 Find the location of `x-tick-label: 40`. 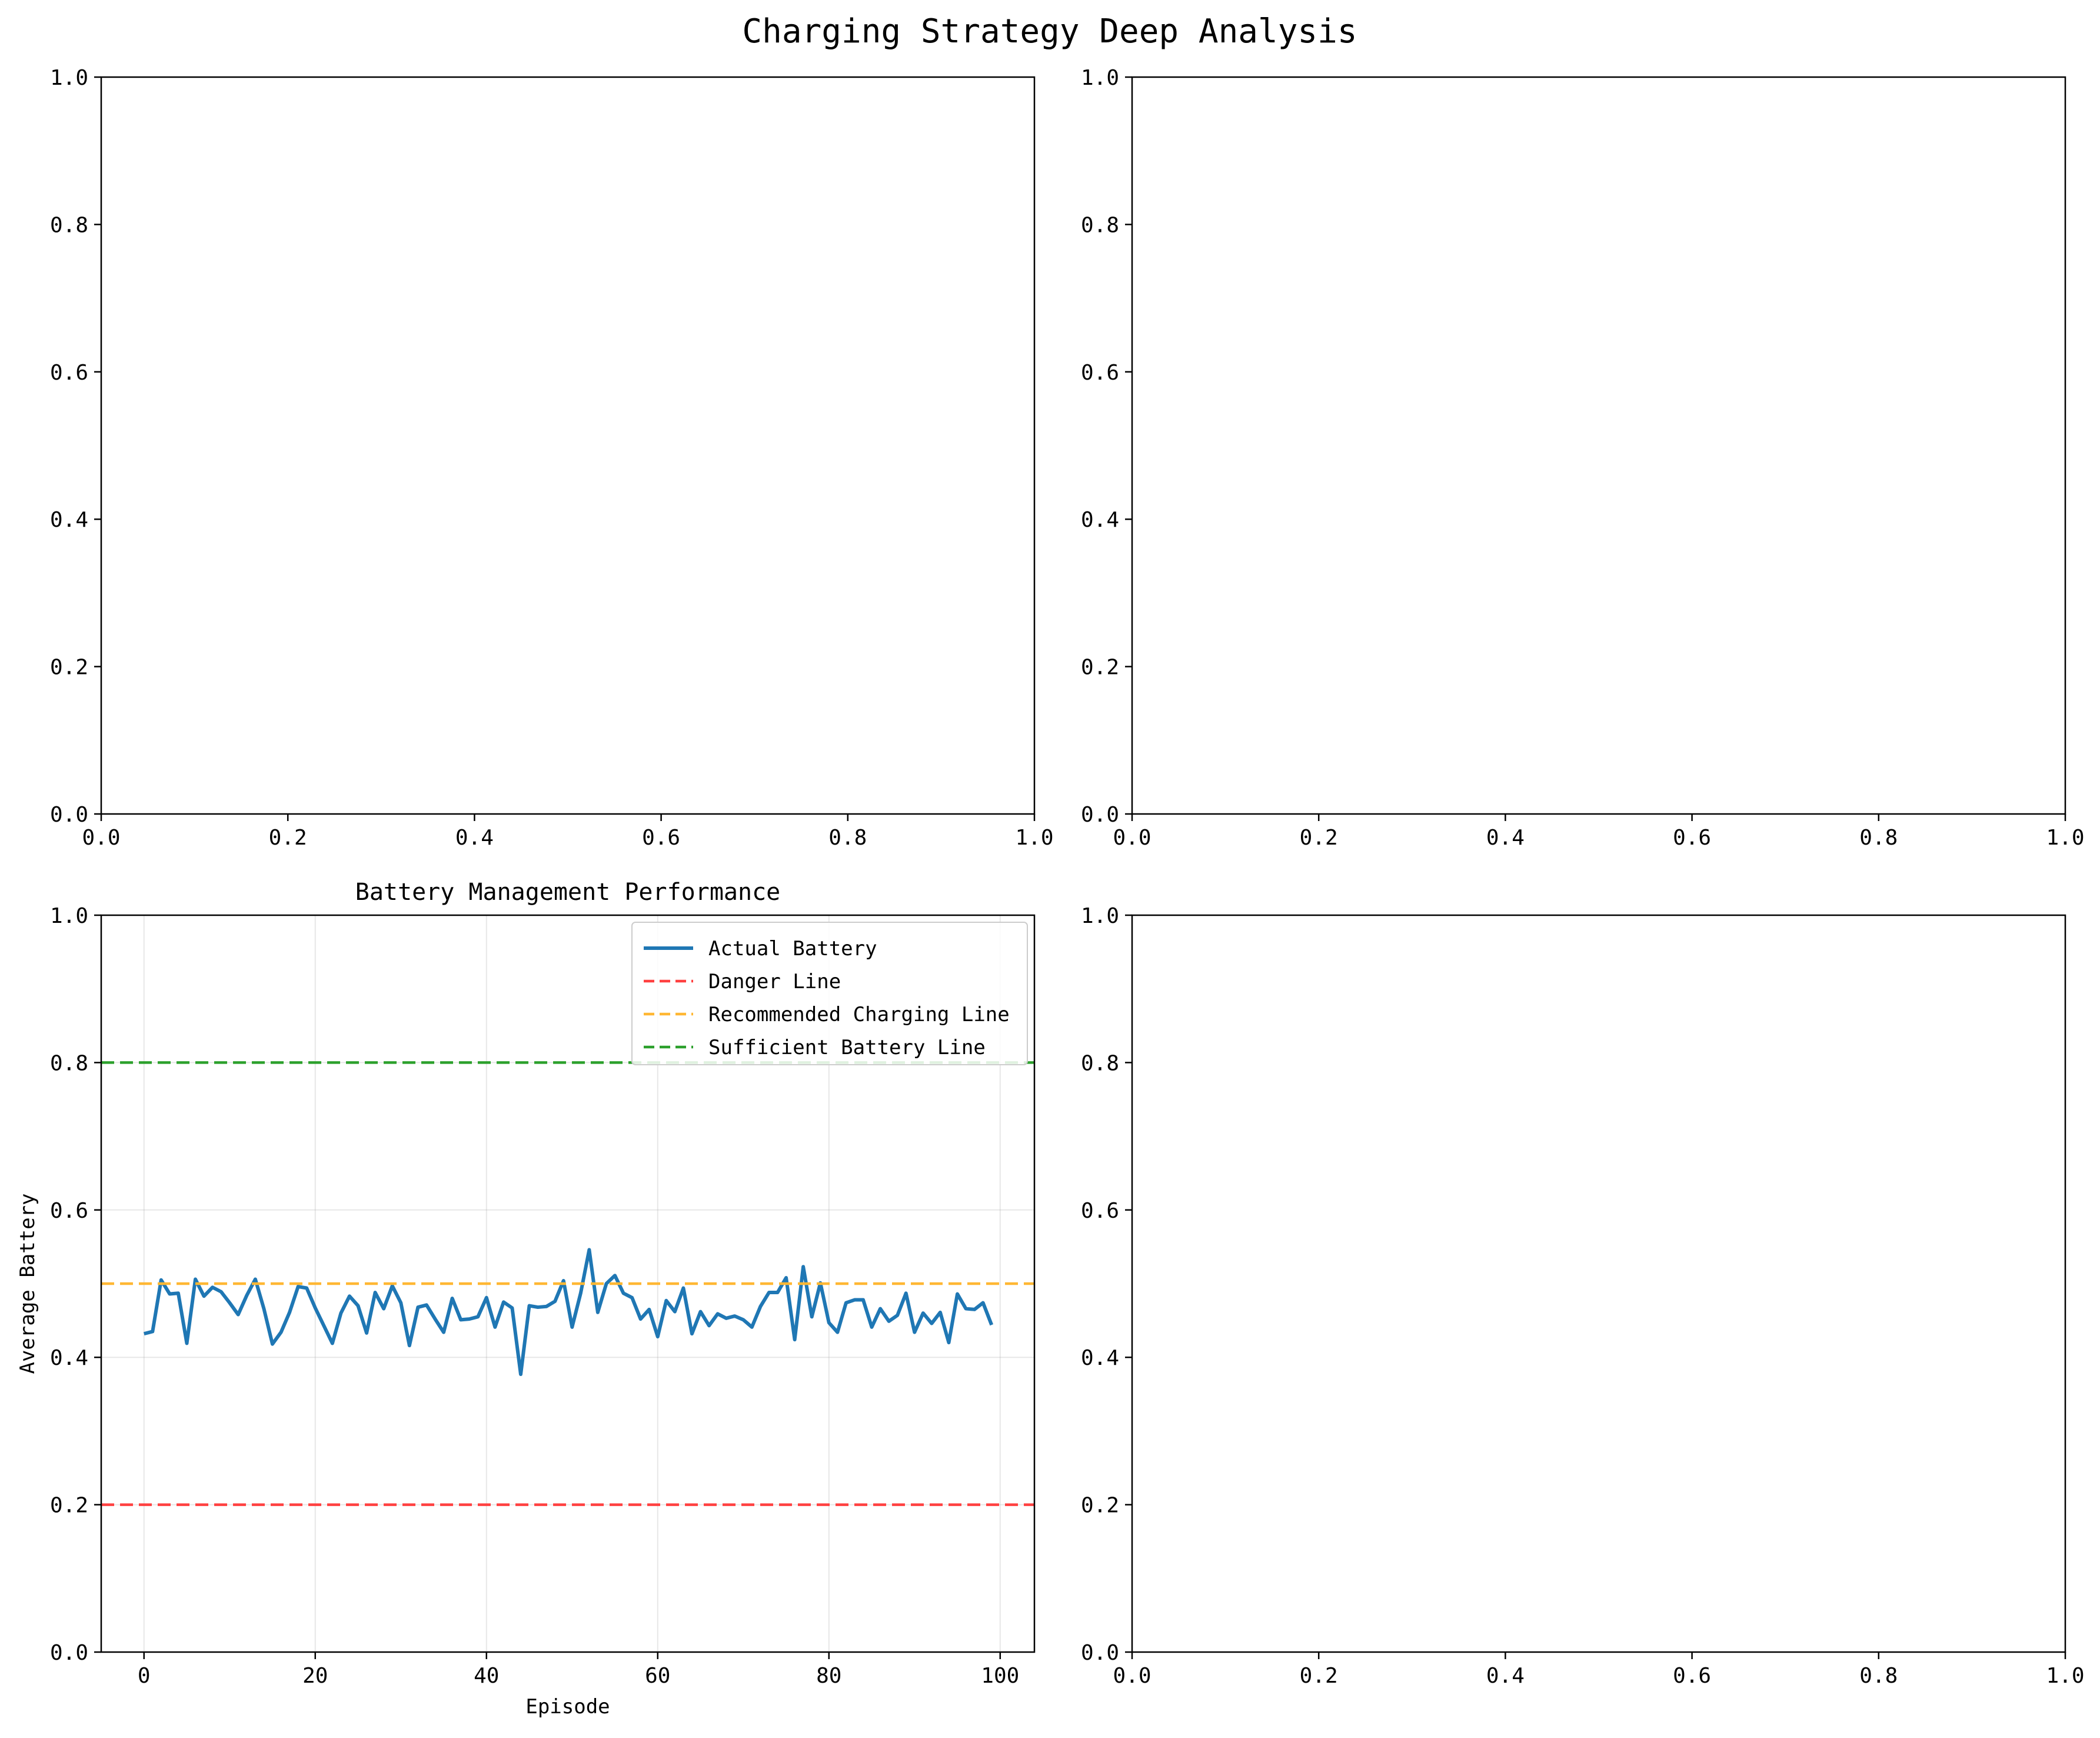

x-tick-label: 40 is located at coordinates (486, 1676).